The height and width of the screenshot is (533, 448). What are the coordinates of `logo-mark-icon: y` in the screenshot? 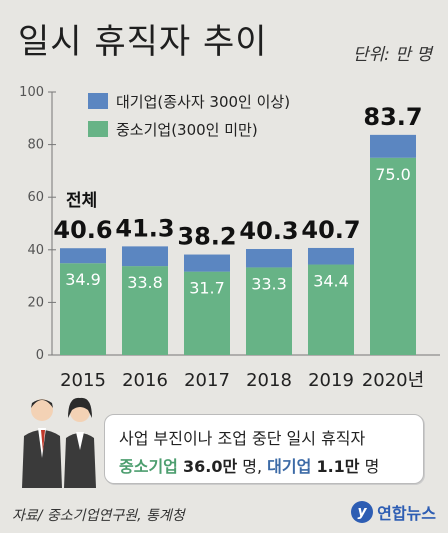 It's located at (362, 512).